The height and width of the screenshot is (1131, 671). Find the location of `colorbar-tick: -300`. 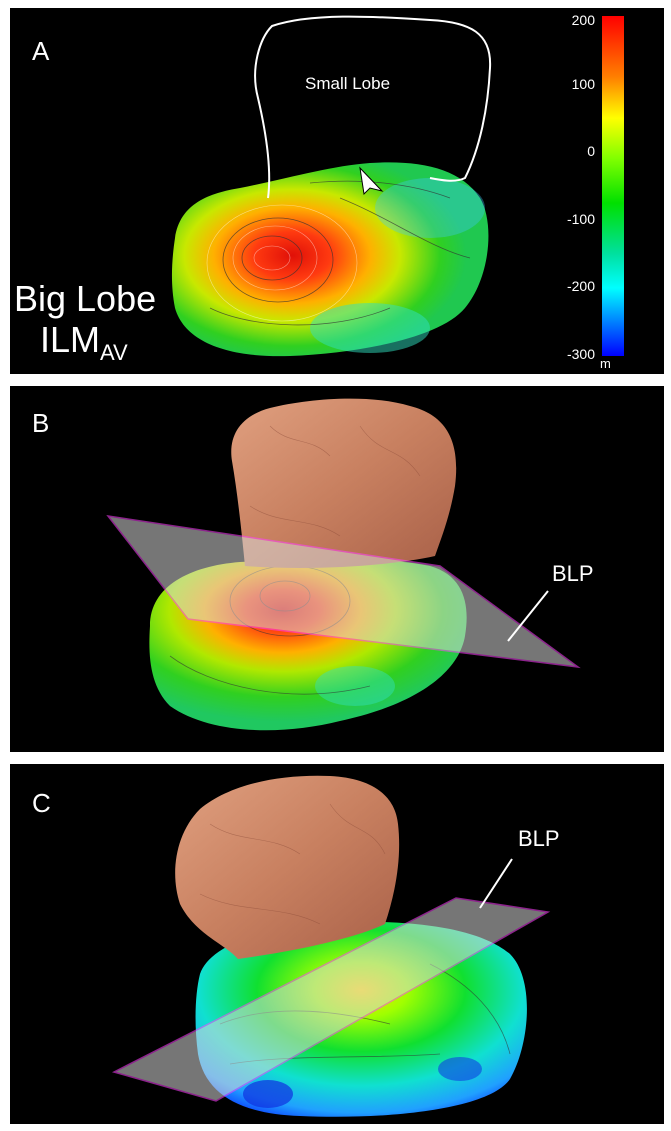

colorbar-tick: -300 is located at coordinates (580, 354).